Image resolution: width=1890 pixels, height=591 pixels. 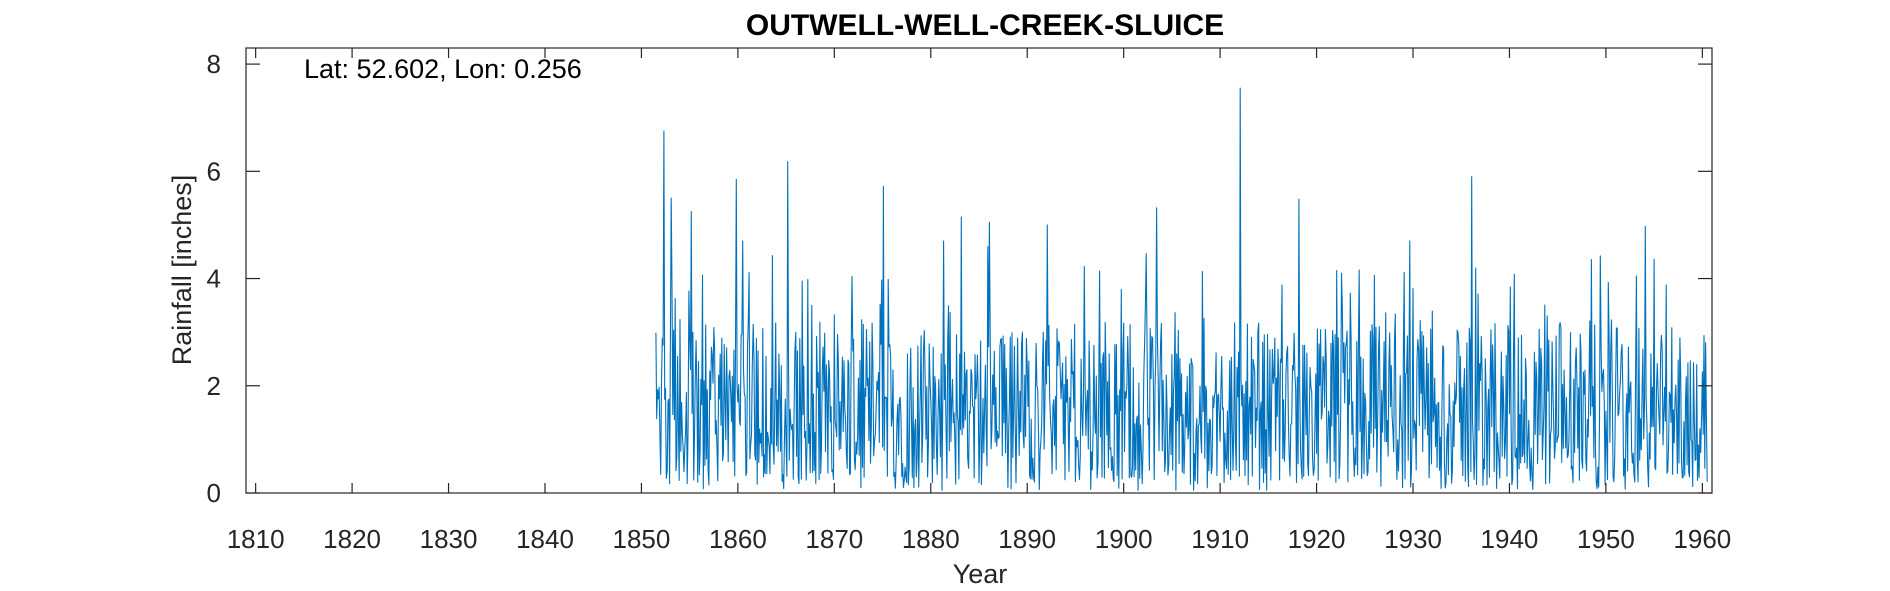 I want to click on x-tick-label: 1830, so click(x=449, y=539).